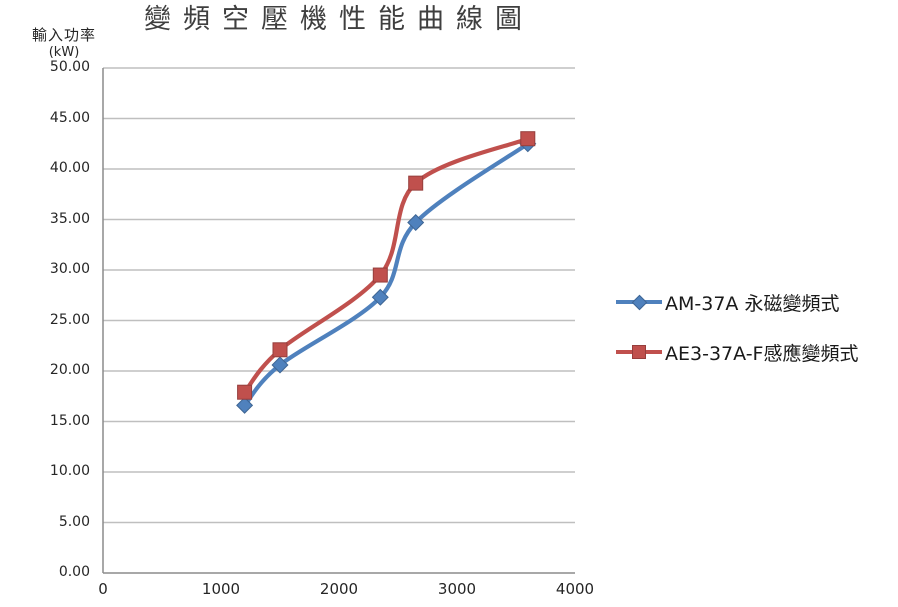 The height and width of the screenshot is (607, 898). Describe the element at coordinates (69, 420) in the screenshot. I see `y-tick-label-15.00: 15.00` at that location.